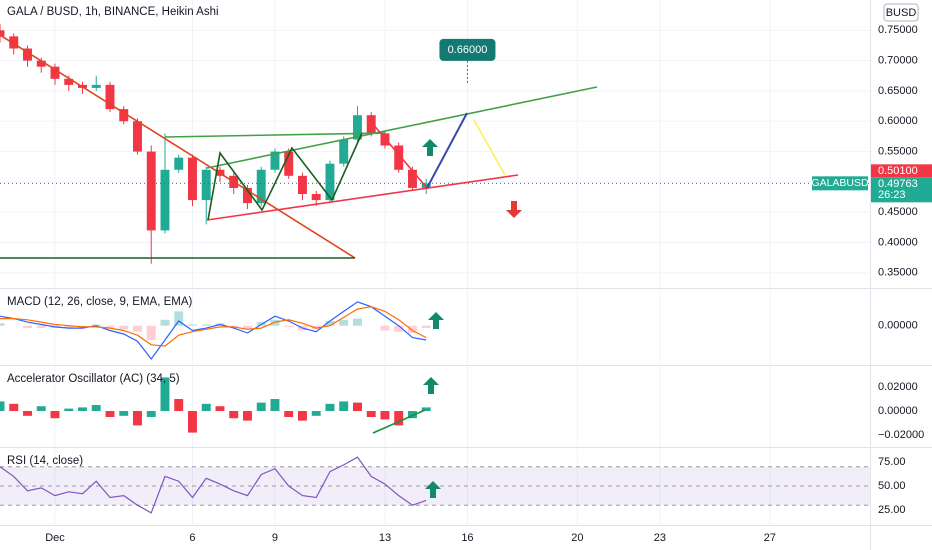  What do you see at coordinates (901, 435) in the screenshot?
I see `y-tick-label: −0.02000` at bounding box center [901, 435].